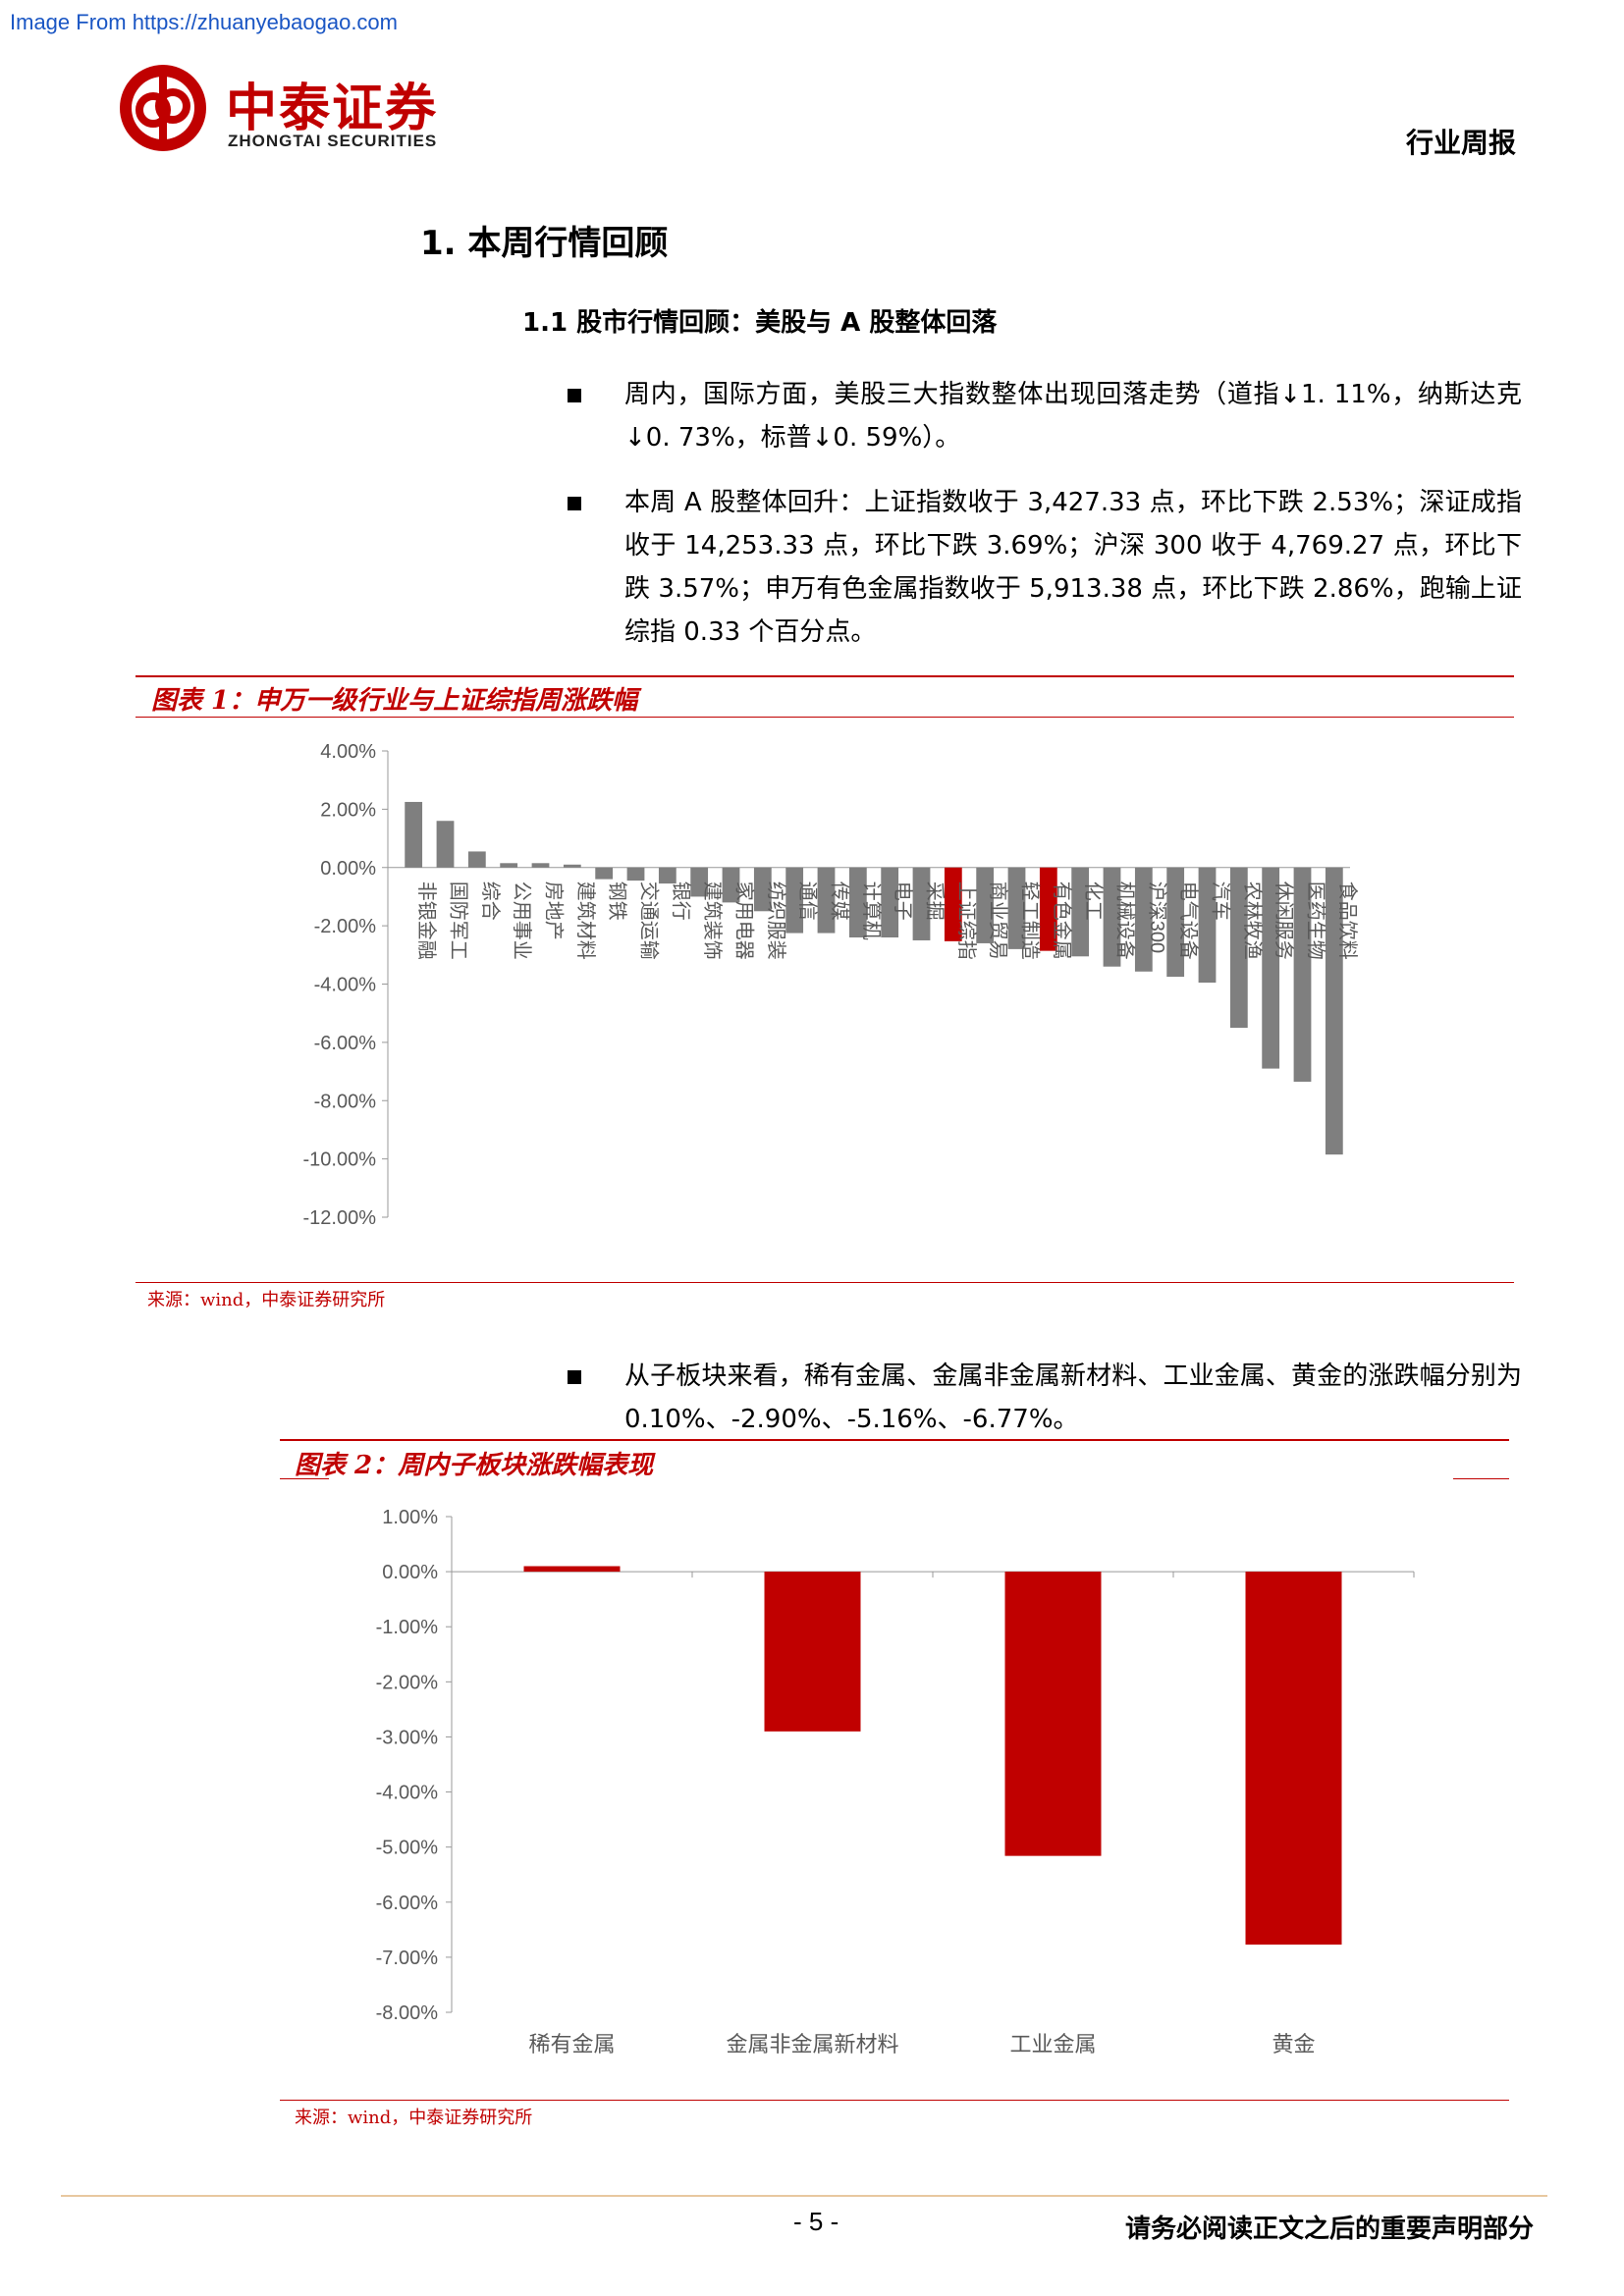 Image resolution: width=1624 pixels, height=2296 pixels. What do you see at coordinates (985, 905) in the screenshot?
I see `bar-商业贸易` at bounding box center [985, 905].